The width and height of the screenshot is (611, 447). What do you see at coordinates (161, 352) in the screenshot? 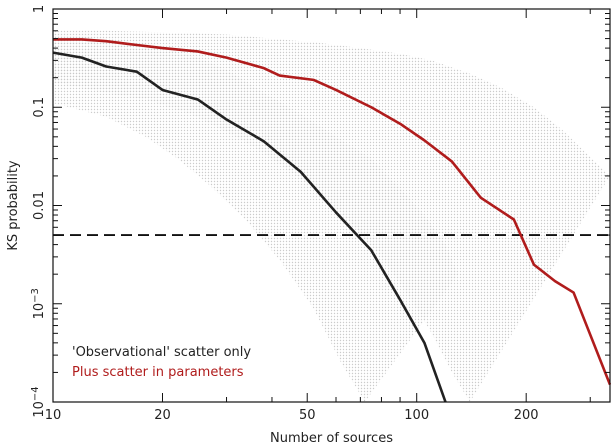
I see `legend-entry-observational: 'Observational' scatter only` at bounding box center [161, 352].